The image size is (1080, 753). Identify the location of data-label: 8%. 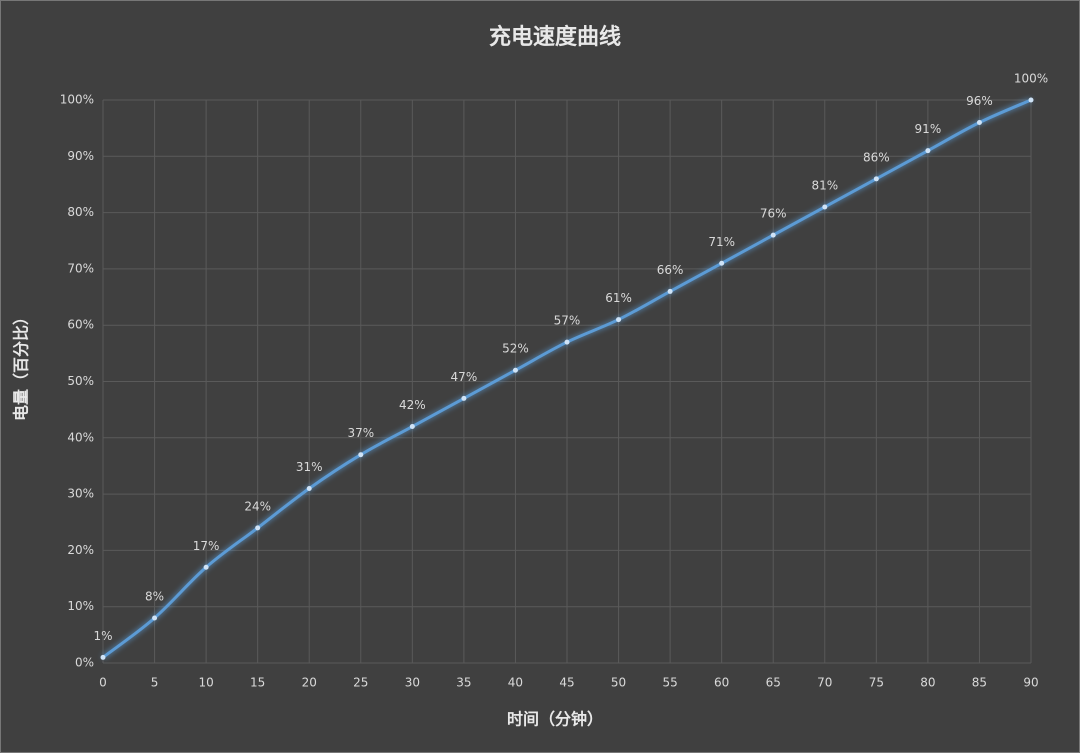
(154, 596).